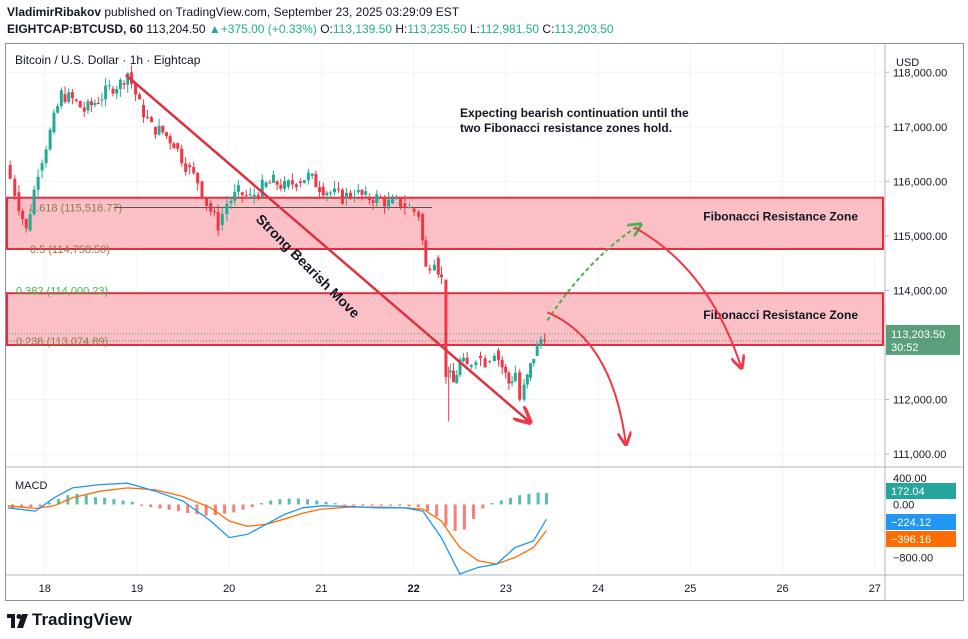  I want to click on macd-value-badge, so click(921, 491).